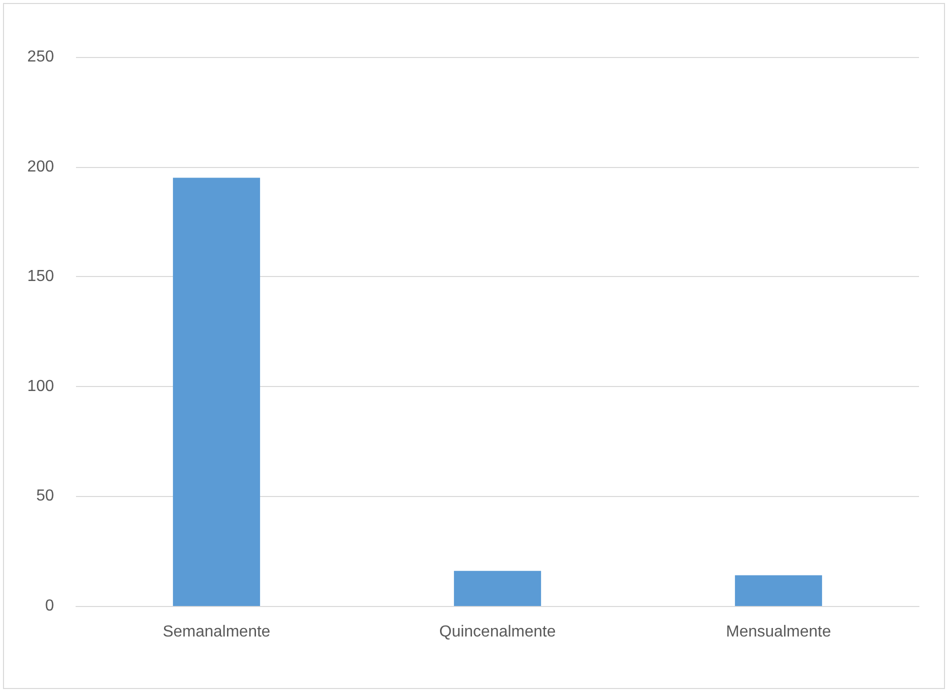 The height and width of the screenshot is (695, 950). Describe the element at coordinates (49, 606) in the screenshot. I see `y-tick-label: 0` at that location.